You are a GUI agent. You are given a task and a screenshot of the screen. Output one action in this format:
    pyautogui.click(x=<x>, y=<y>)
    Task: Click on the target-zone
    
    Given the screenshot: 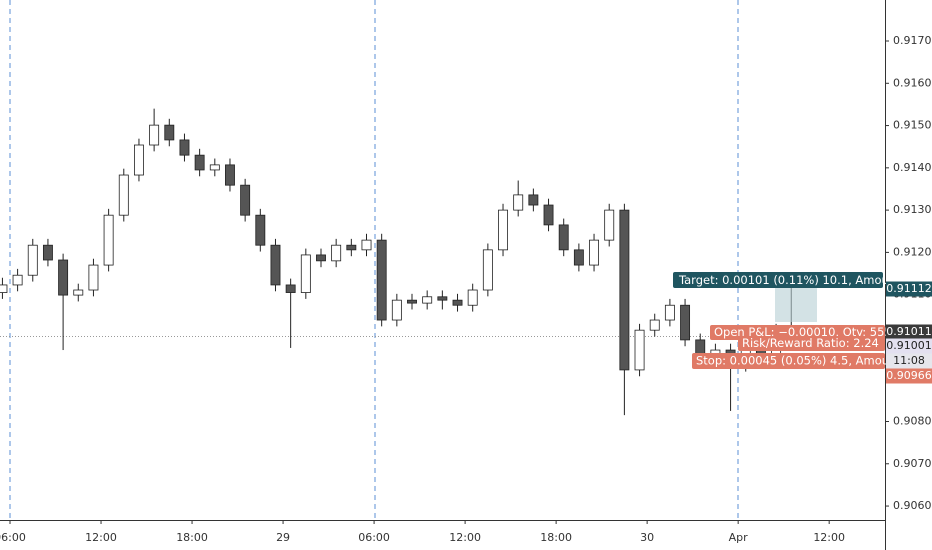 What is the action you would take?
    pyautogui.click(x=796, y=305)
    